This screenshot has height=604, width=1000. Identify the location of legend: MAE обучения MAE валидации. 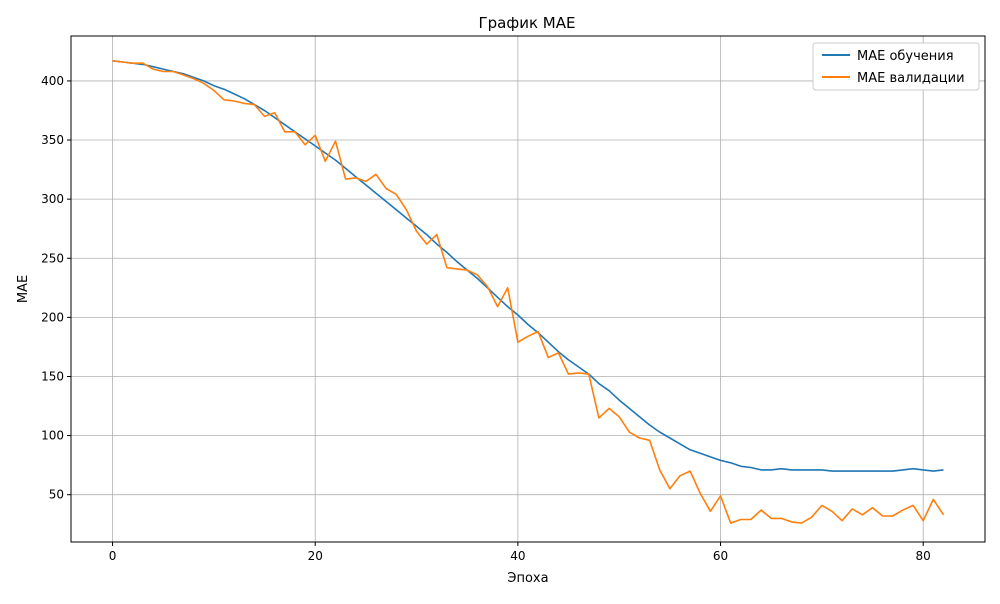
(896, 66).